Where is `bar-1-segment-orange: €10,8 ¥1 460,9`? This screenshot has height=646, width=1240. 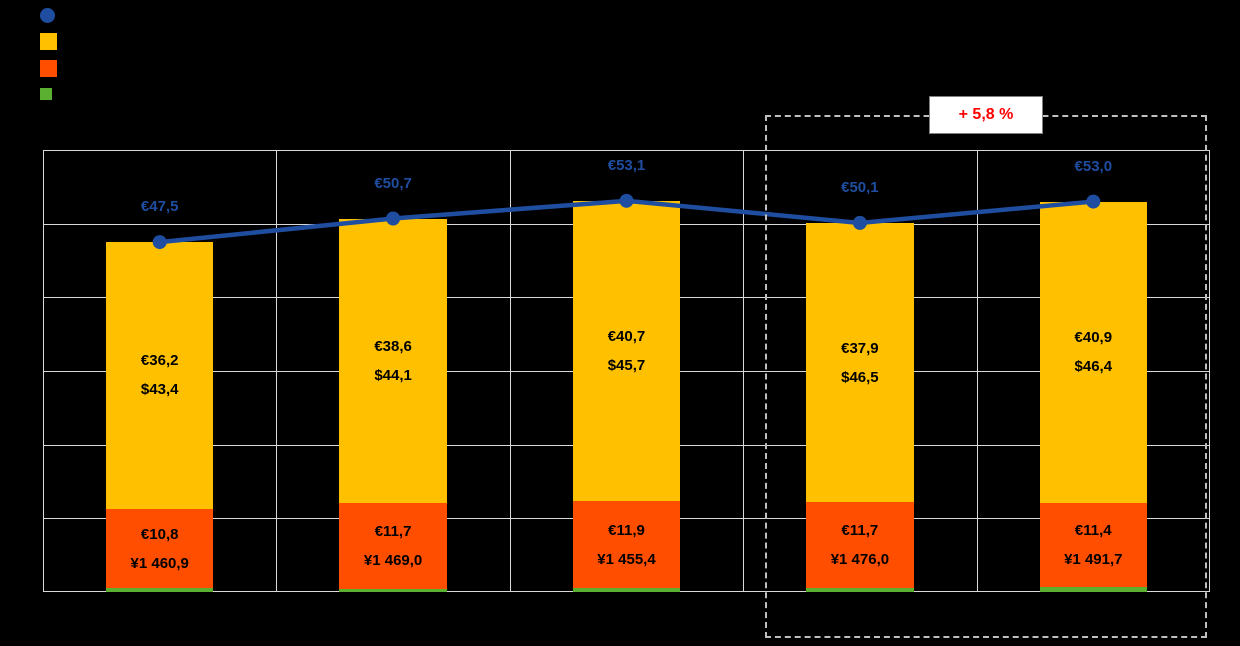
bar-1-segment-orange: €10,8 ¥1 460,9 is located at coordinates (160, 548).